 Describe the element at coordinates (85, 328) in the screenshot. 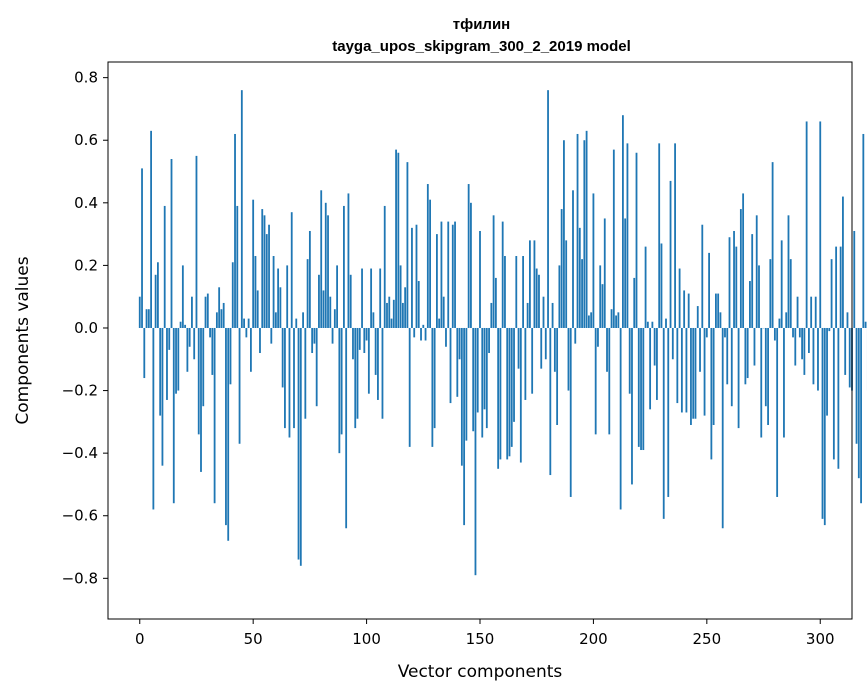

I see `y-axis-ticks: −0.8 −0.6 −0.4 −0.2 0.0 0.2 0.4 0.6 0.8` at that location.